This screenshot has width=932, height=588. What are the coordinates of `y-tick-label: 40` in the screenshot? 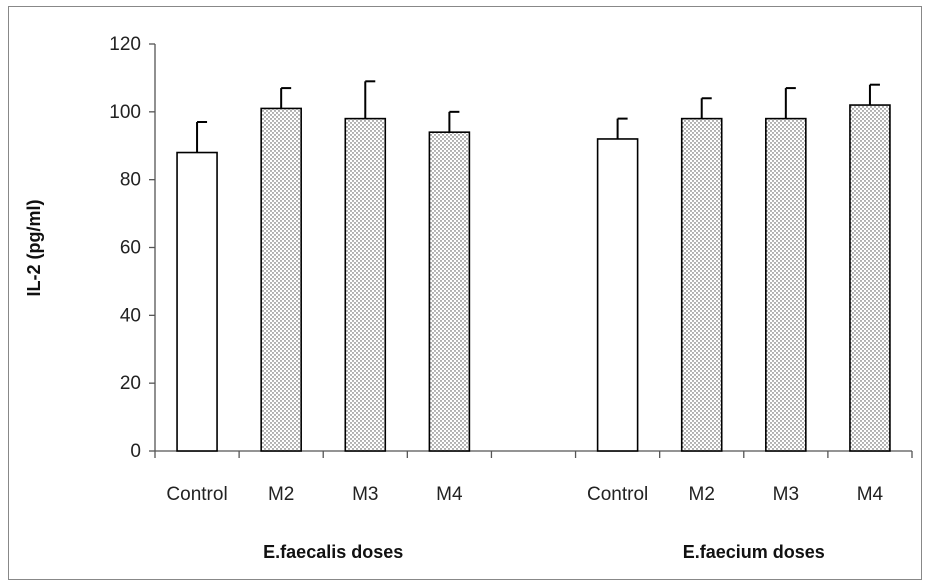 It's located at (130, 315).